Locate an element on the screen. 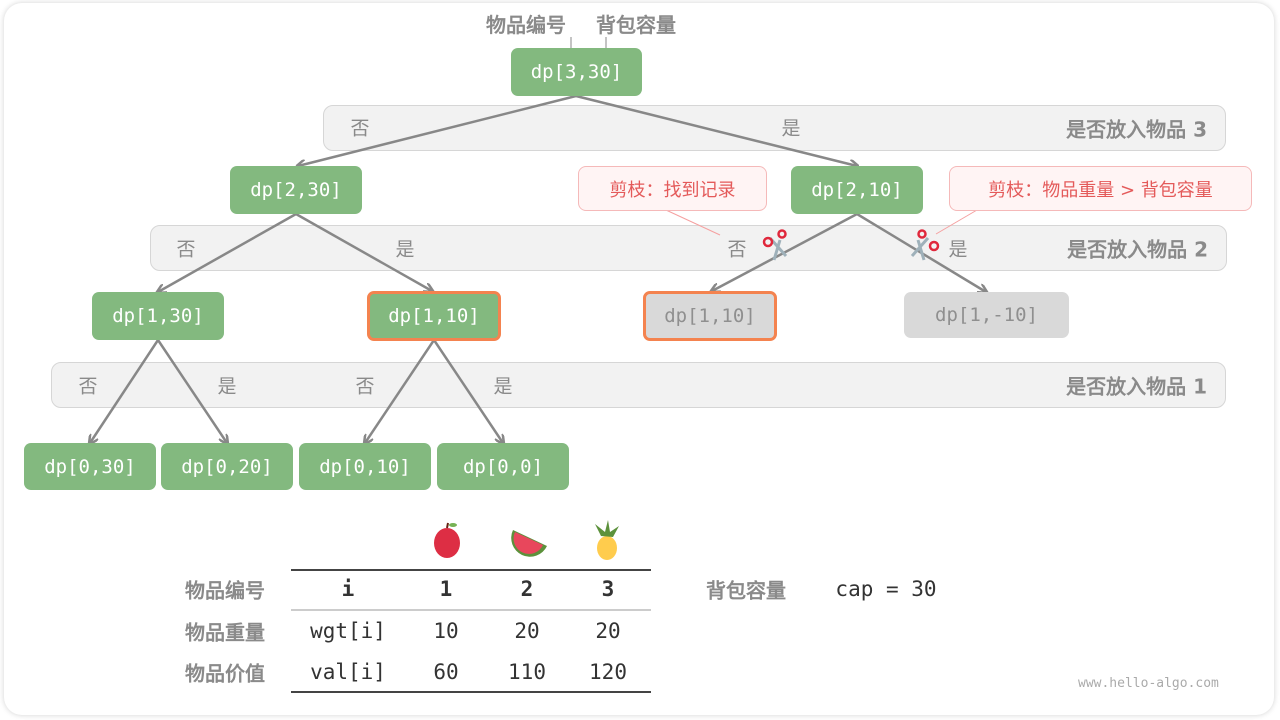 This screenshot has height=720, width=1280. capacity-label-table: 背包容量 is located at coordinates (746, 590).